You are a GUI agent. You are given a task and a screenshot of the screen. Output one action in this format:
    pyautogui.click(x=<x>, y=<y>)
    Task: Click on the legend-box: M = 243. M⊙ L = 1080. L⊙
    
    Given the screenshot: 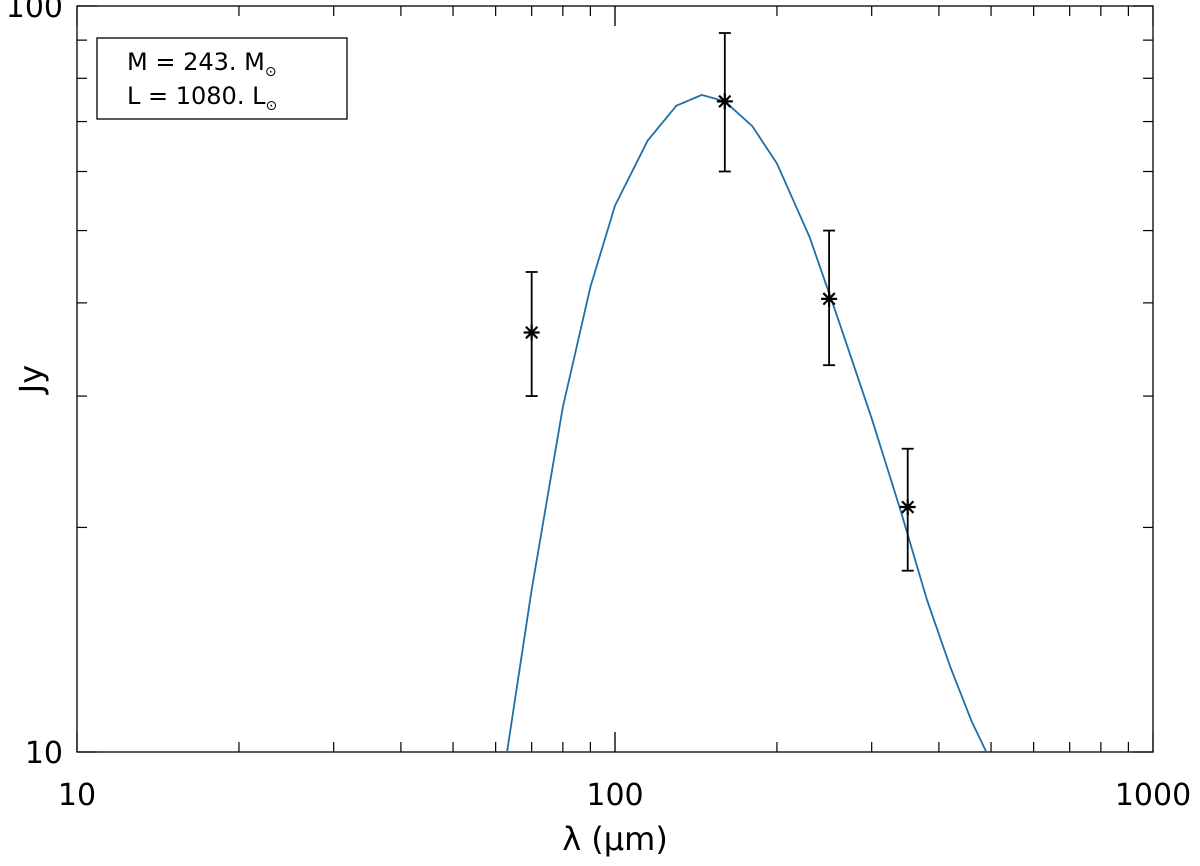 What is the action you would take?
    pyautogui.click(x=222, y=78)
    